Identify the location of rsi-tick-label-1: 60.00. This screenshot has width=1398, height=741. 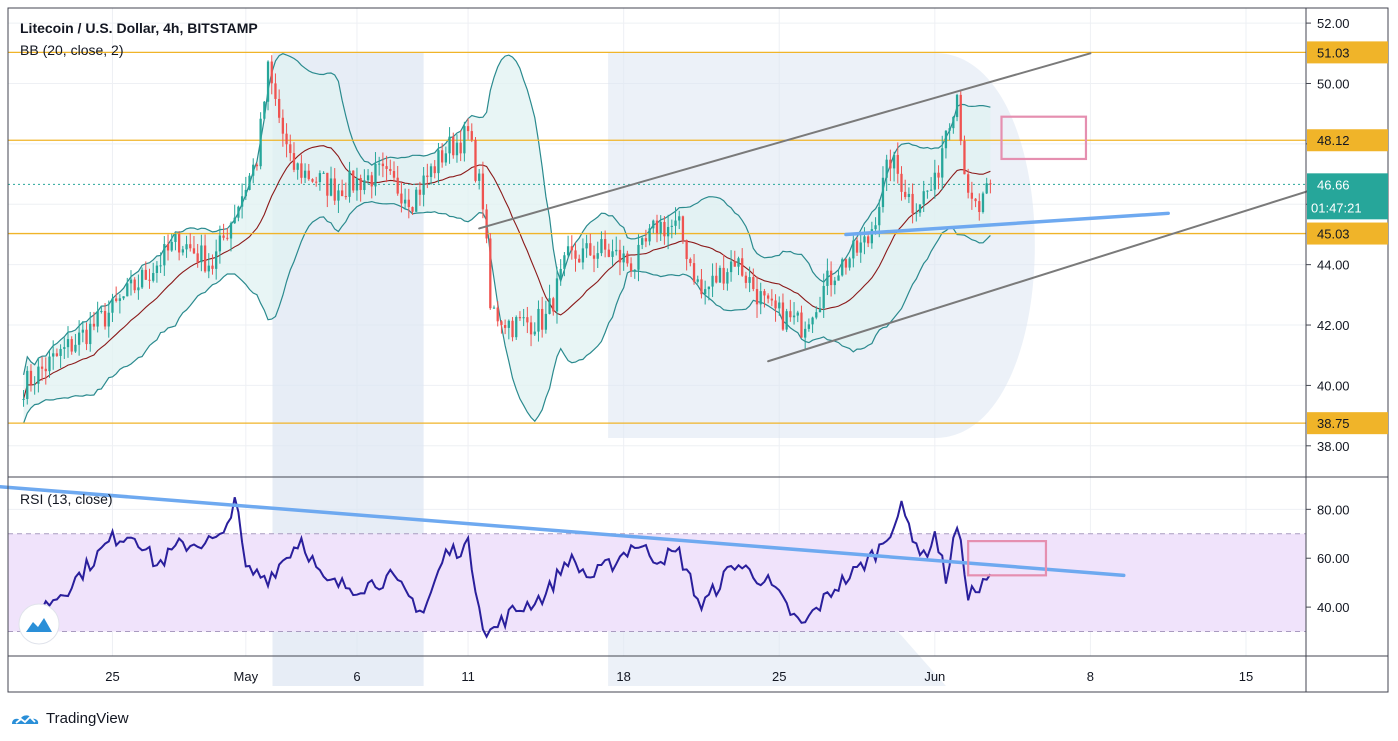
(1333, 558).